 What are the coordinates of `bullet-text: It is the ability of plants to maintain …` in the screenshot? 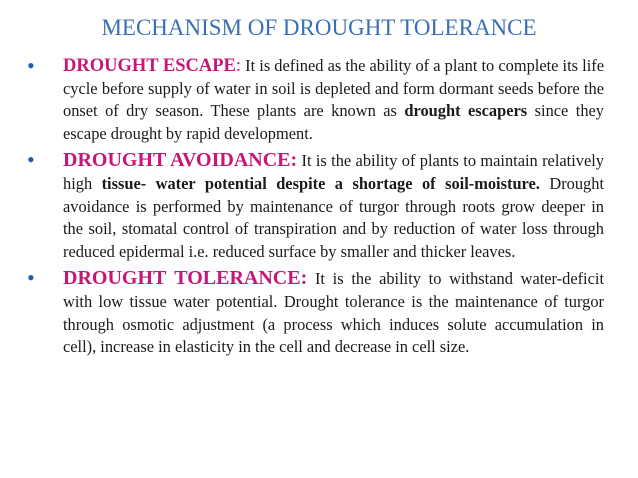 It's located at (333, 172).